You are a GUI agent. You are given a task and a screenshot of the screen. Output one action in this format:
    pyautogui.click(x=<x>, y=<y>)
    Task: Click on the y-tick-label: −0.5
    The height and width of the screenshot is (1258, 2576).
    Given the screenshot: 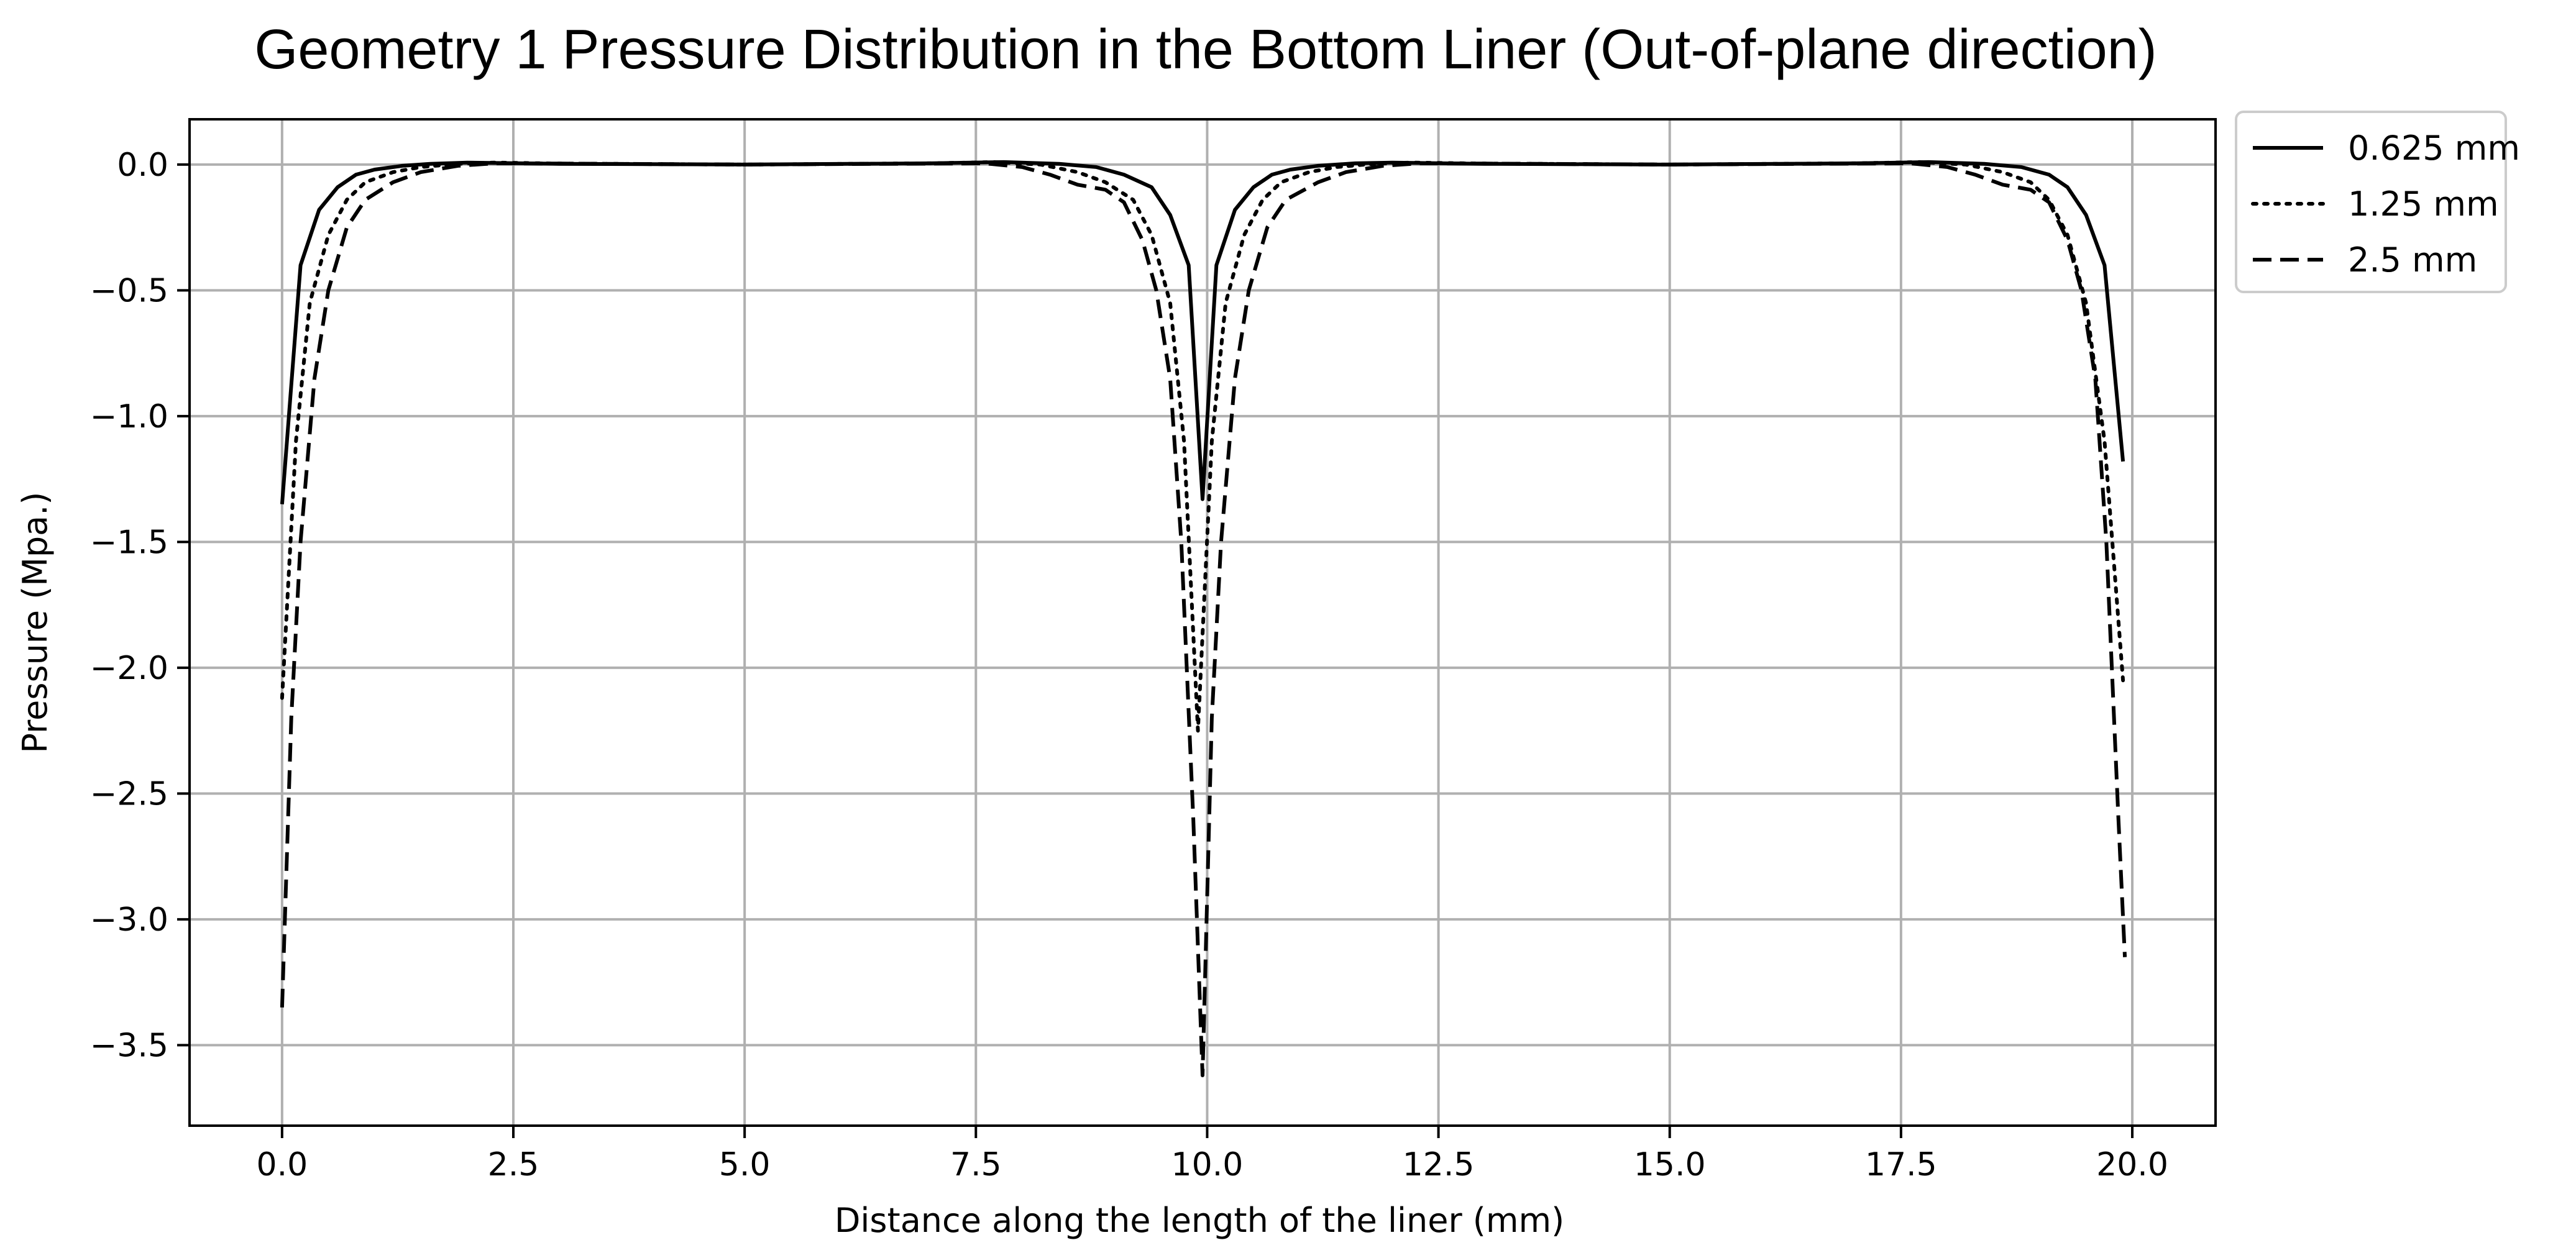 What is the action you would take?
    pyautogui.click(x=129, y=290)
    